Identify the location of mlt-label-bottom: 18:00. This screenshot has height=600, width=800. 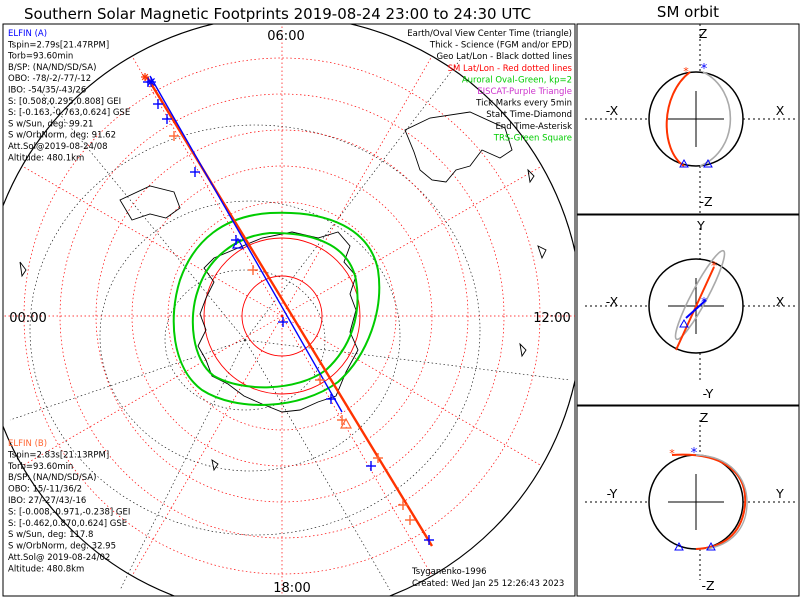
(291, 588).